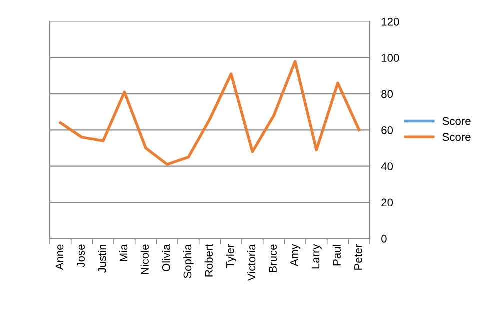 The height and width of the screenshot is (310, 500). I want to click on x-tick-label: Paul, so click(336, 255).